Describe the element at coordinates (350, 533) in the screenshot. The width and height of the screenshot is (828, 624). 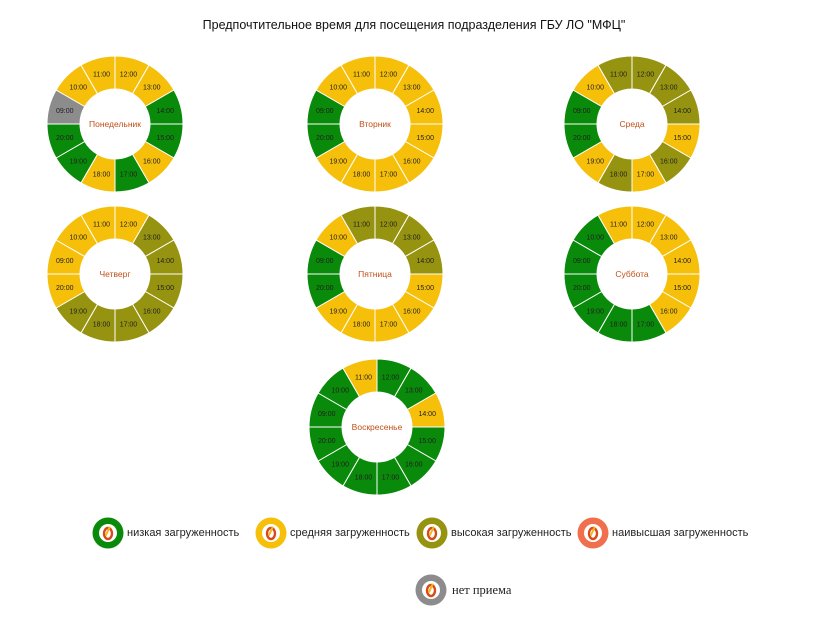
I see `legend-label: средняя загруженность` at that location.